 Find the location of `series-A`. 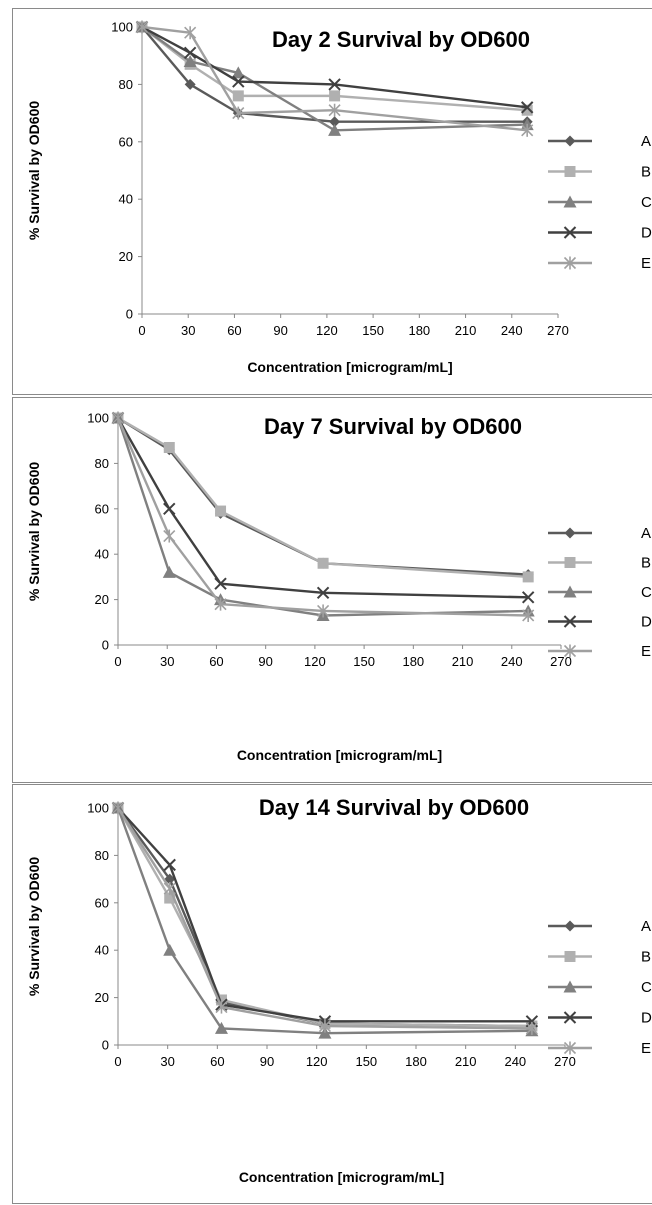

series-A is located at coordinates (325, 917).